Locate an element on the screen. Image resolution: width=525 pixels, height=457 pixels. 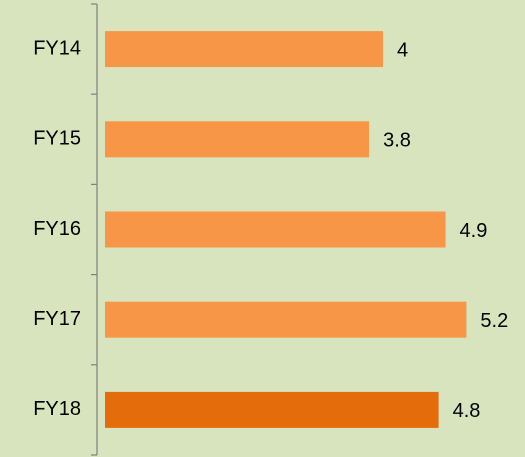
value-label: 4.9 is located at coordinates (474, 231).